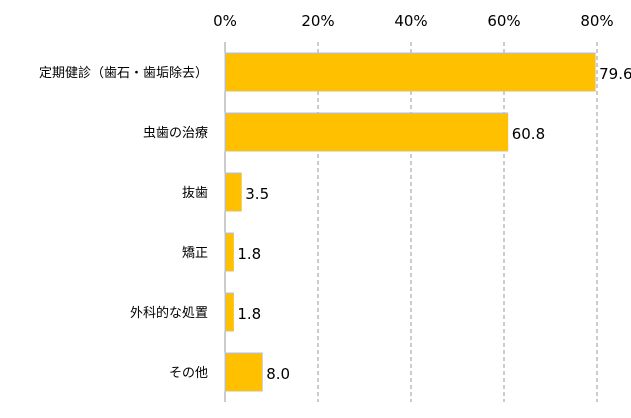  Describe the element at coordinates (596, 21) in the screenshot. I see `x-tick-label: 80%` at that location.